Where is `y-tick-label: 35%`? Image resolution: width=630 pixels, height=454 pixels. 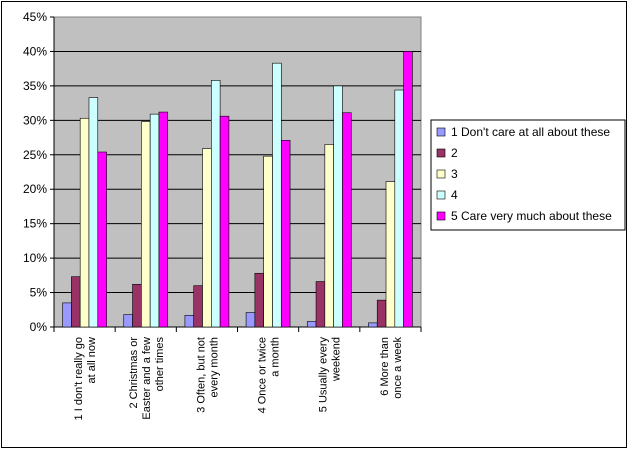
y-tick-label: 35% is located at coordinates (35, 86).